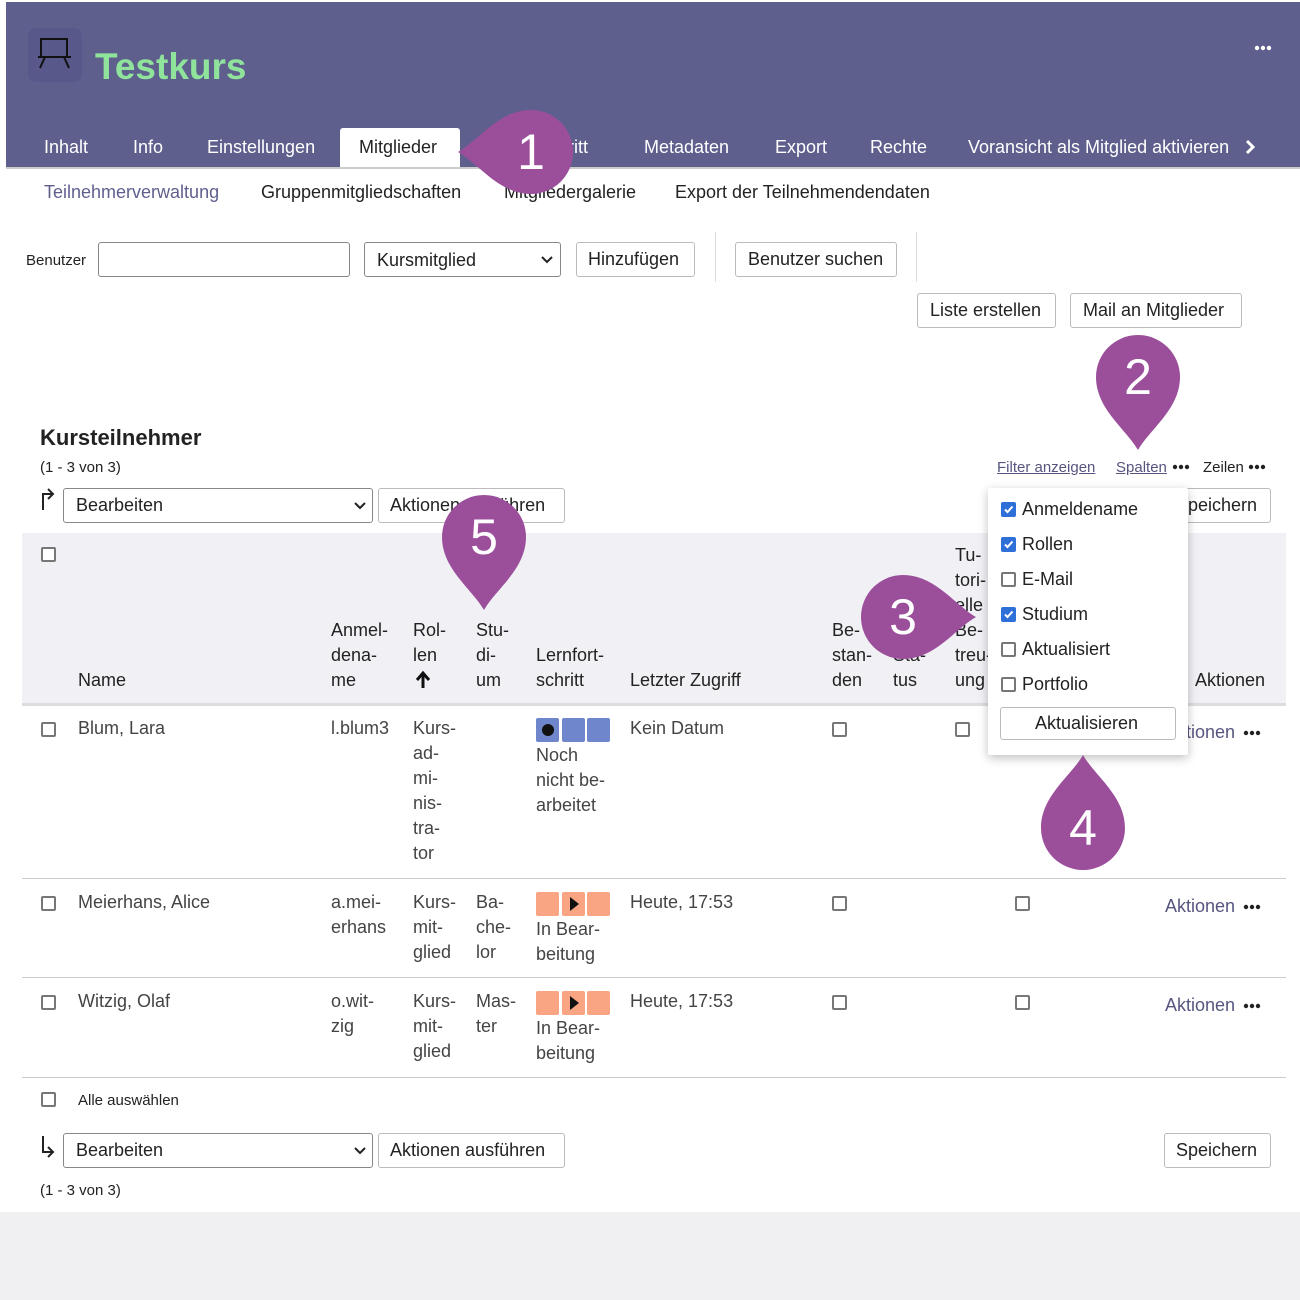  I want to click on table-count: (1 - 3 von 3), so click(80, 467).